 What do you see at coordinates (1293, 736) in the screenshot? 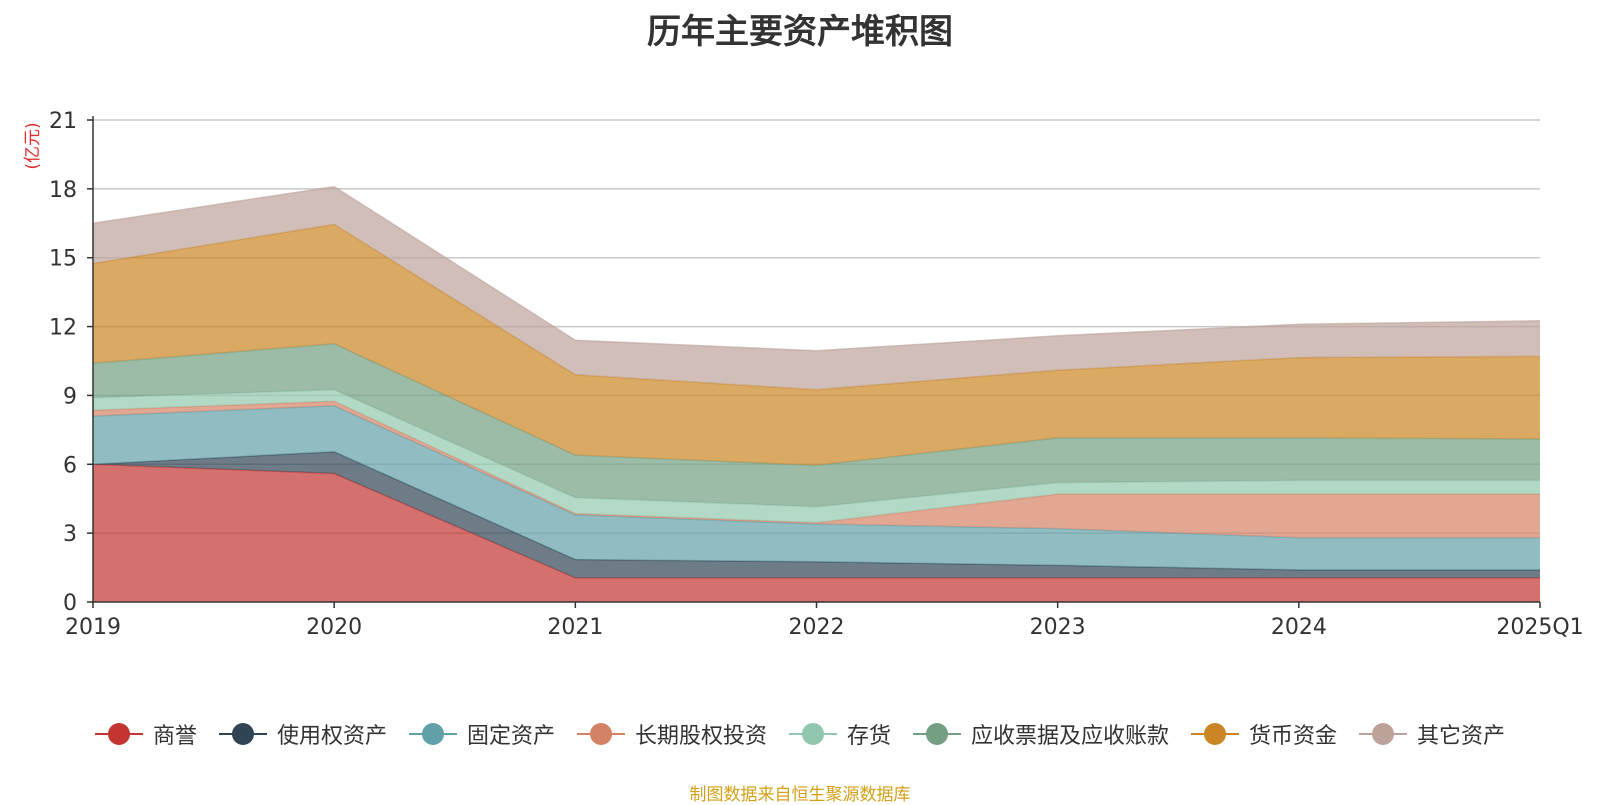
I see `legend-label: 货币资金` at bounding box center [1293, 736].